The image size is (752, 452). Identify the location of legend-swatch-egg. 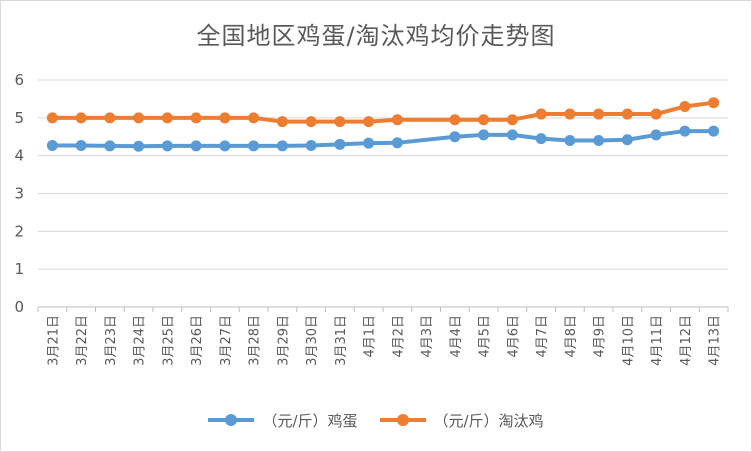
(231, 420).